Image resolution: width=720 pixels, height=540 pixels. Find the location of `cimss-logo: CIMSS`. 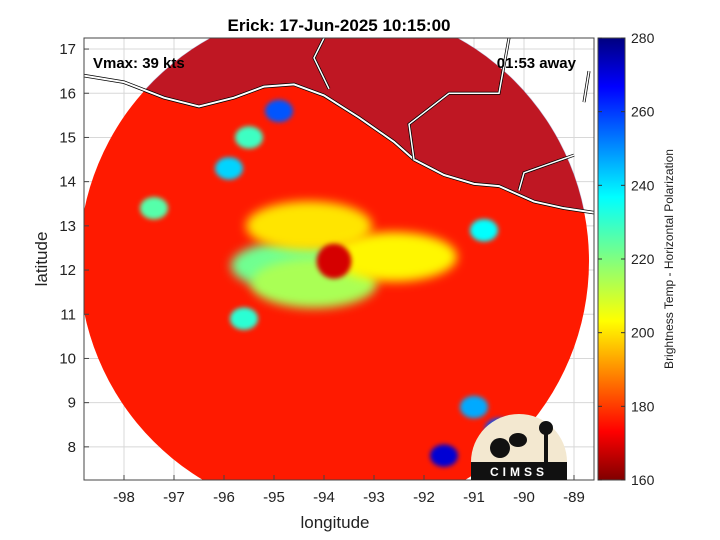

cimss-logo: CIMSS is located at coordinates (519, 447).